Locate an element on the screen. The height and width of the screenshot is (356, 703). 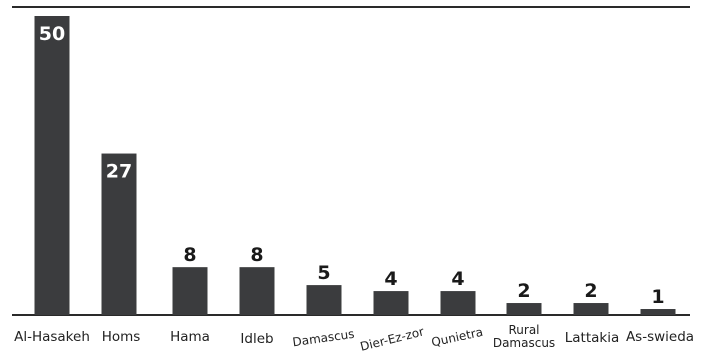
category-label-6: Qunietra is located at coordinates (457, 337).